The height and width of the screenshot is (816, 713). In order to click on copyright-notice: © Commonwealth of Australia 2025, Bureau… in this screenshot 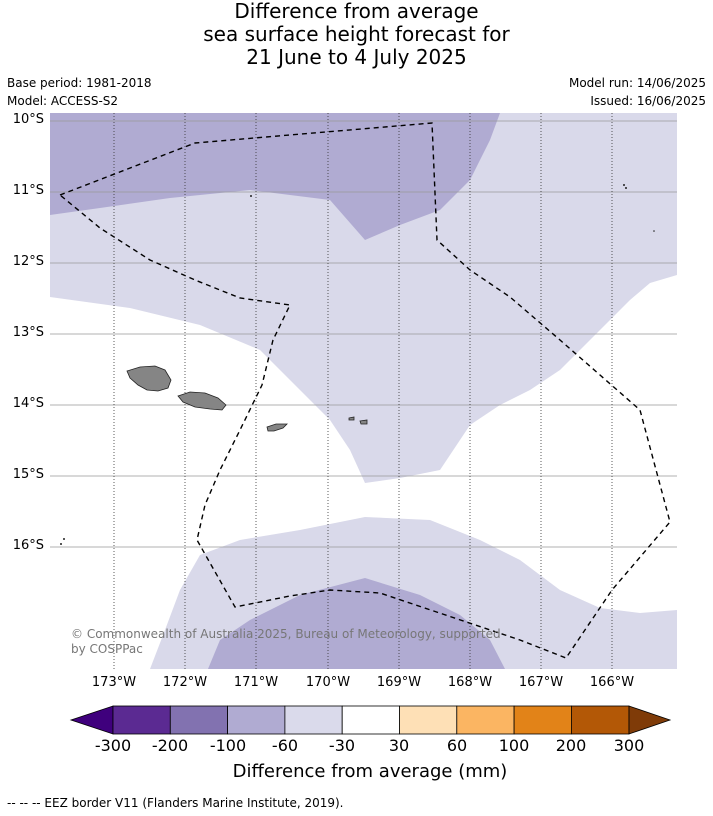, I will do `click(286, 642)`.